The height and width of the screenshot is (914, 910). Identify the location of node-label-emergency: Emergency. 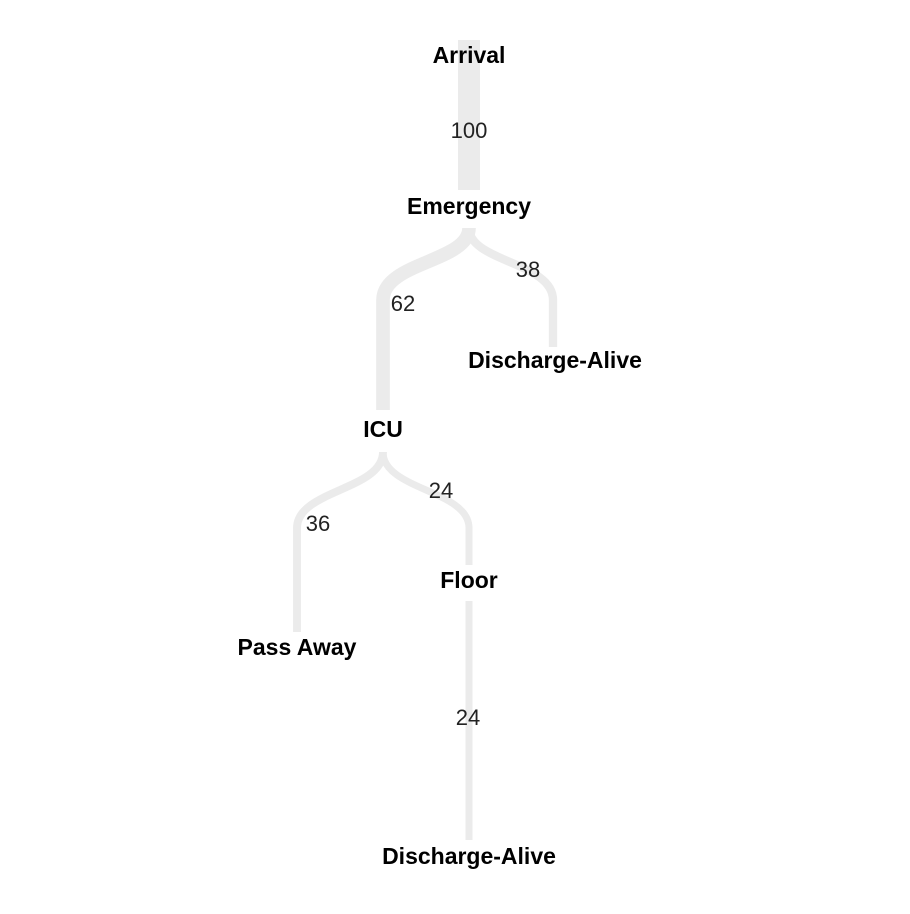
(469, 206).